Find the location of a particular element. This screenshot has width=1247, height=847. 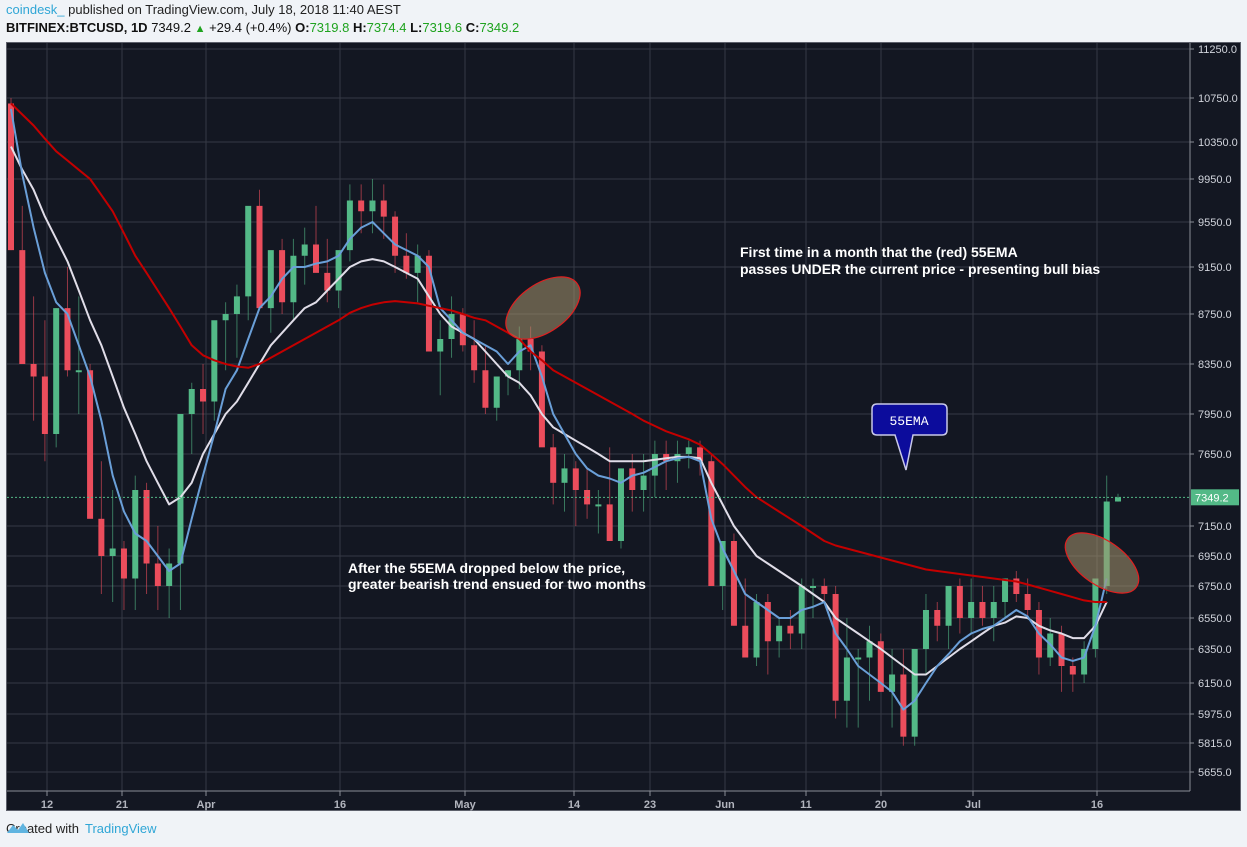

x-tick-label: 20 is located at coordinates (881, 805).